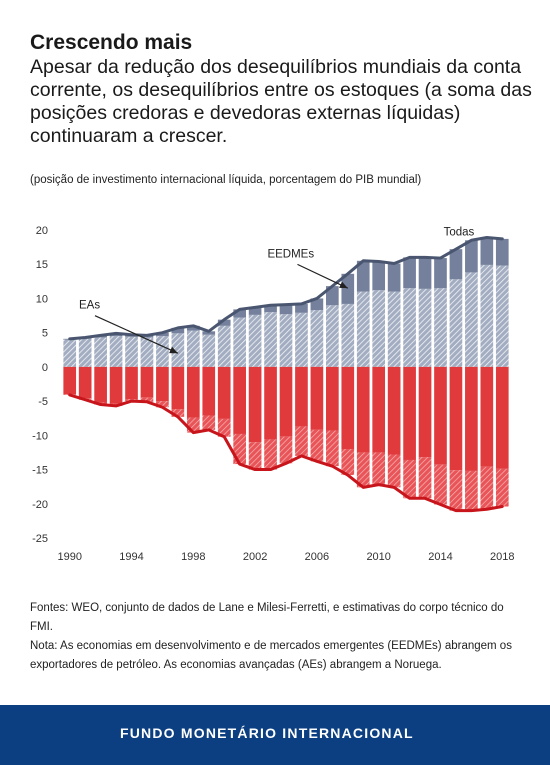 Image resolution: width=550 pixels, height=765 pixels. Describe the element at coordinates (40, 539) in the screenshot. I see `y-tick-label: -25` at that location.